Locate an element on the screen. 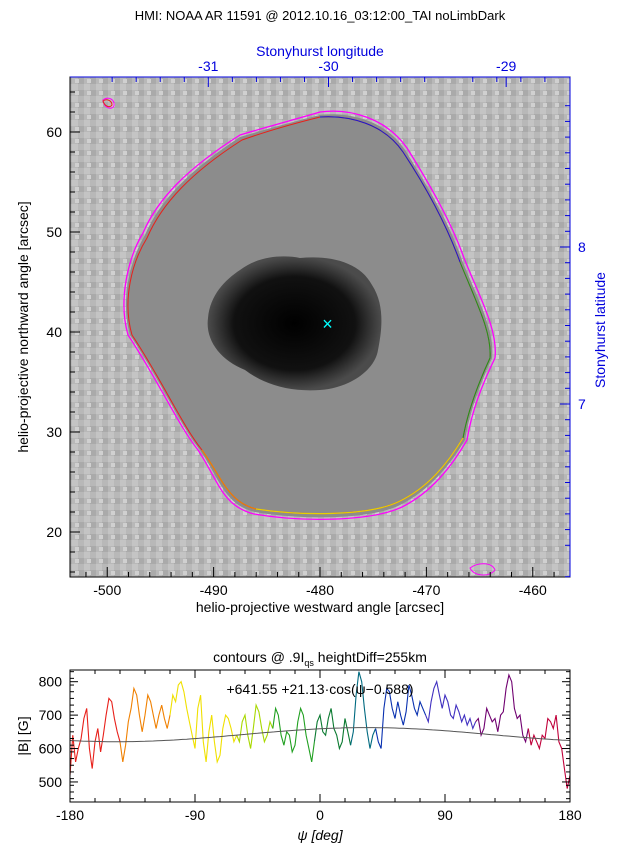 This screenshot has height=850, width=620. map-y-tick-label: 50 is located at coordinates (54, 232).